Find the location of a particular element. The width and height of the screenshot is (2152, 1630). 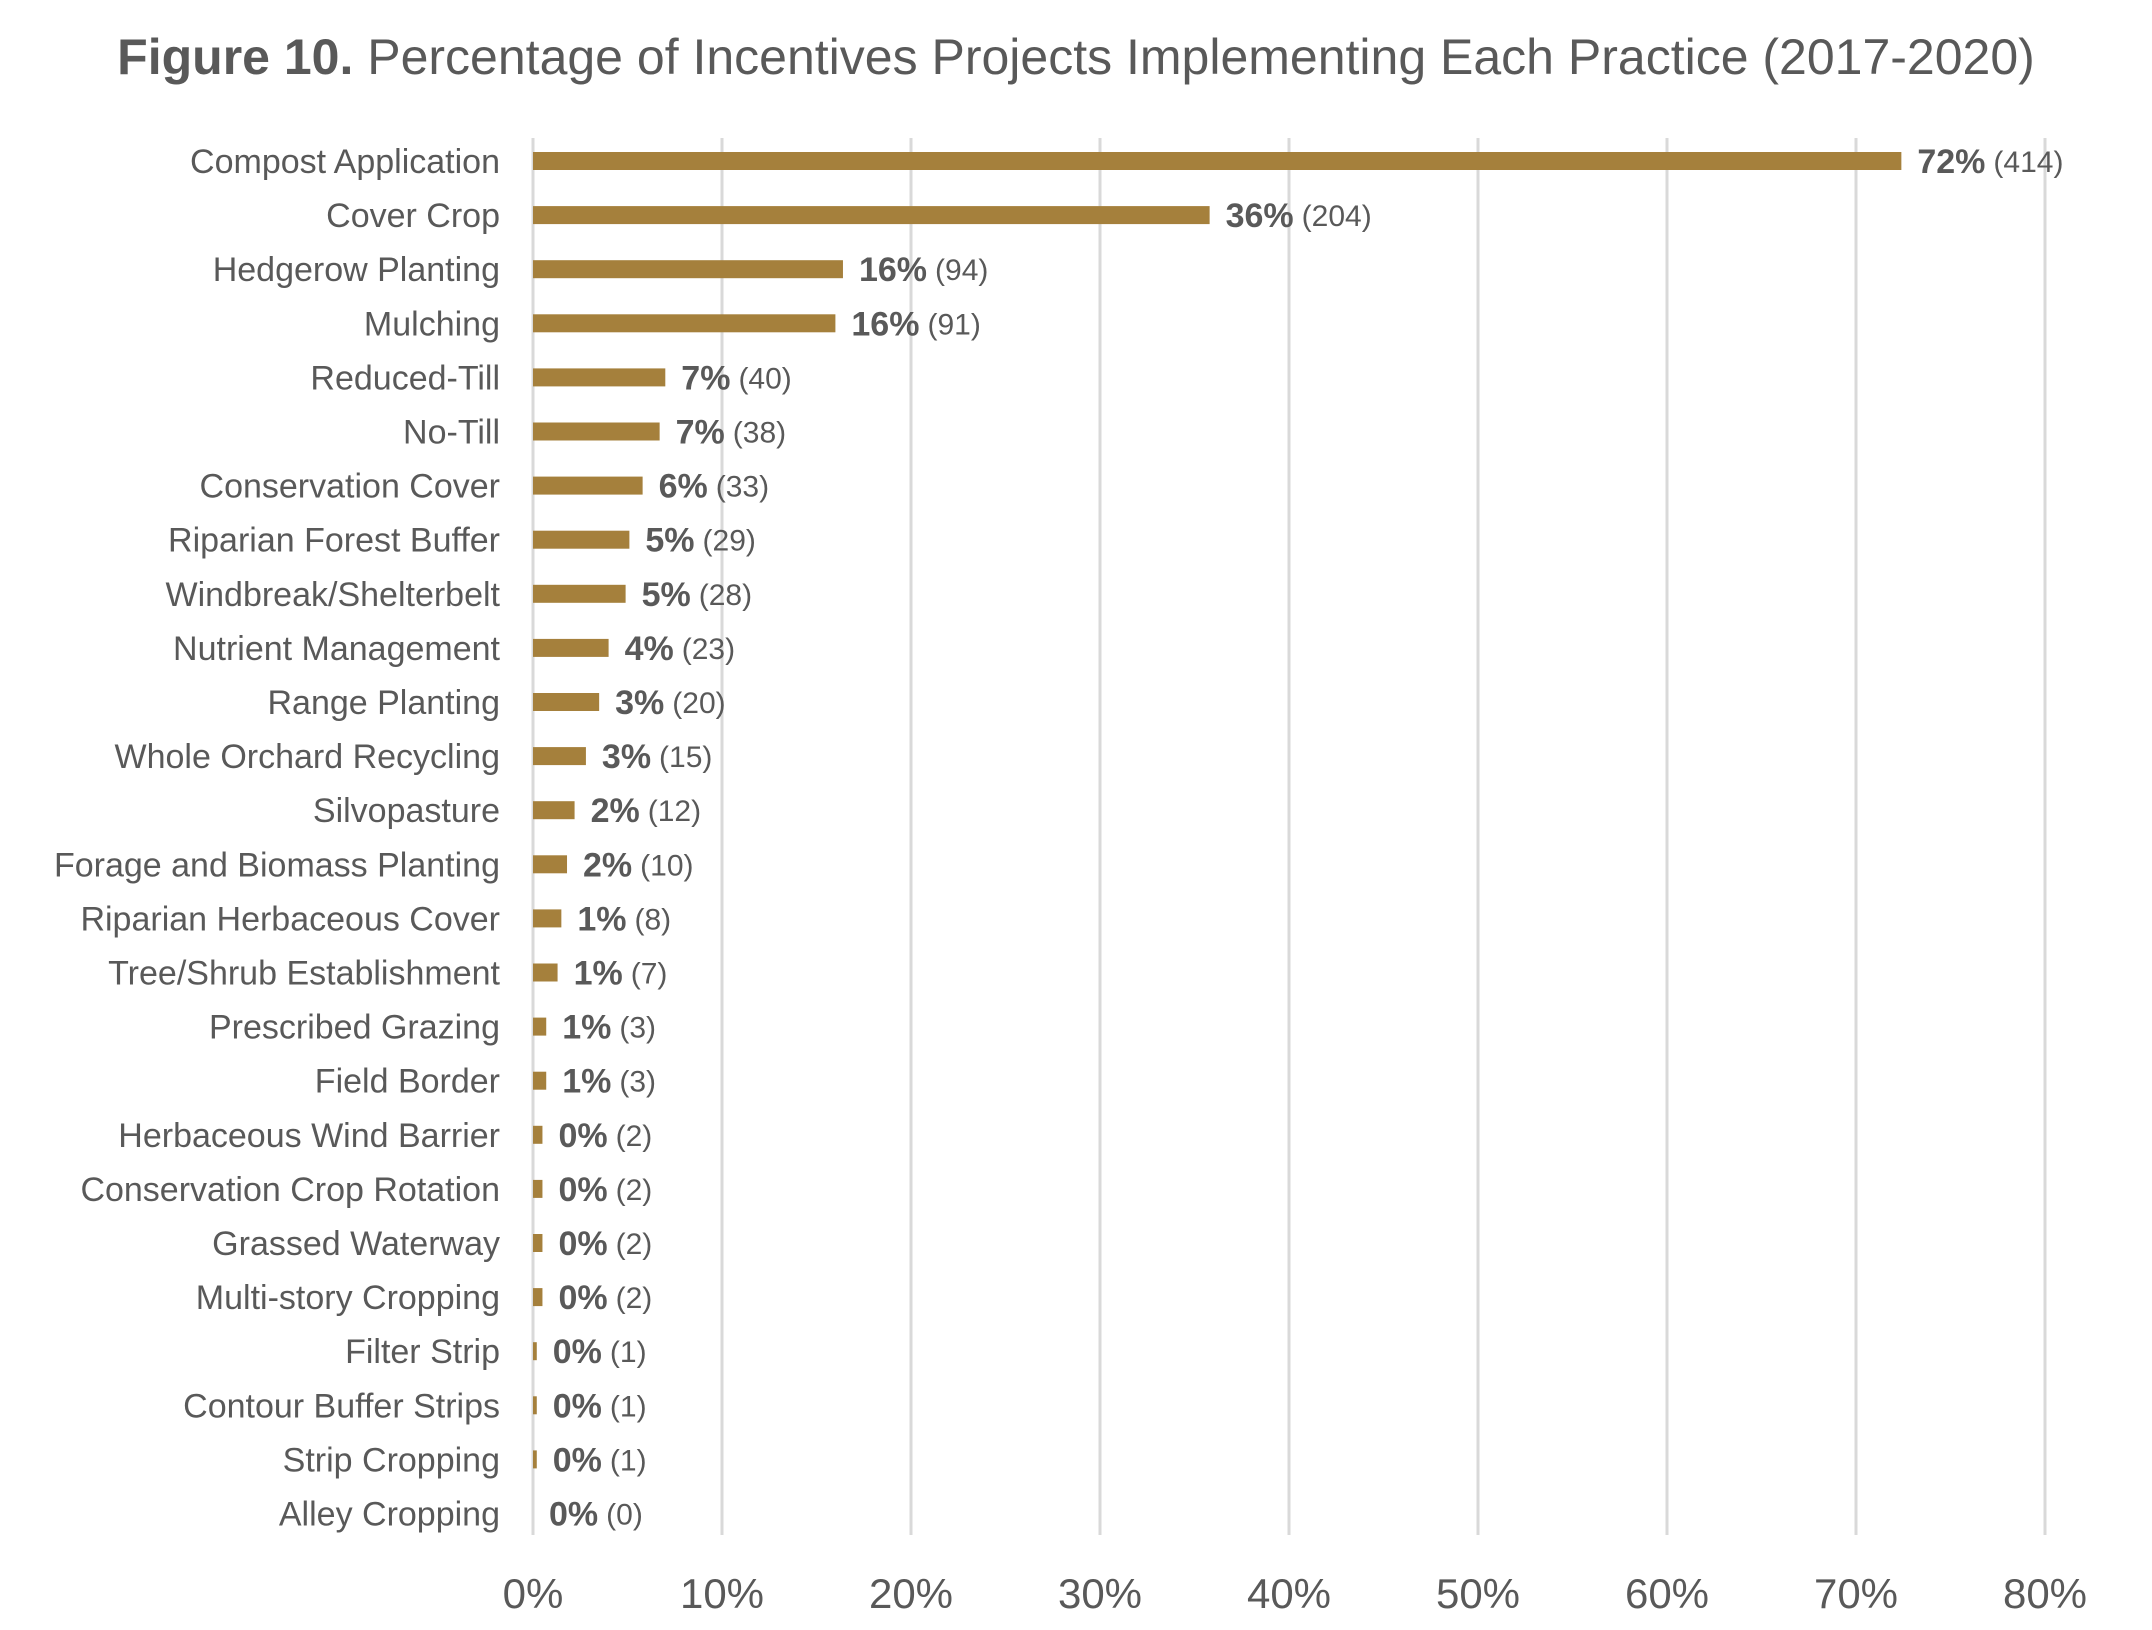

bar-count-label: (38) is located at coordinates (759, 433).